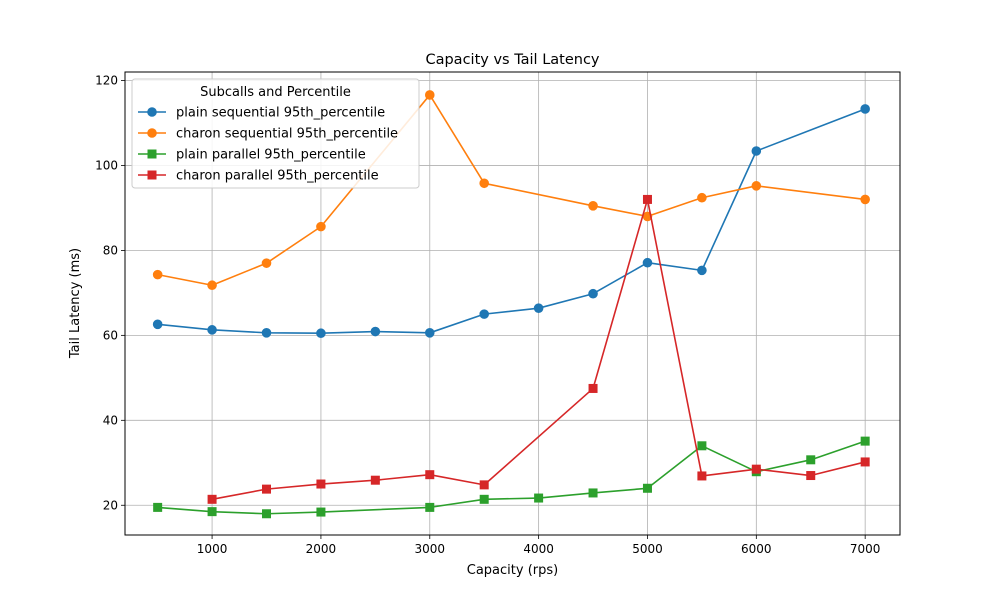 The image size is (1000, 600). Describe the element at coordinates (512, 60) in the screenshot. I see `chart-title: Capacity vs Tail Latency` at that location.